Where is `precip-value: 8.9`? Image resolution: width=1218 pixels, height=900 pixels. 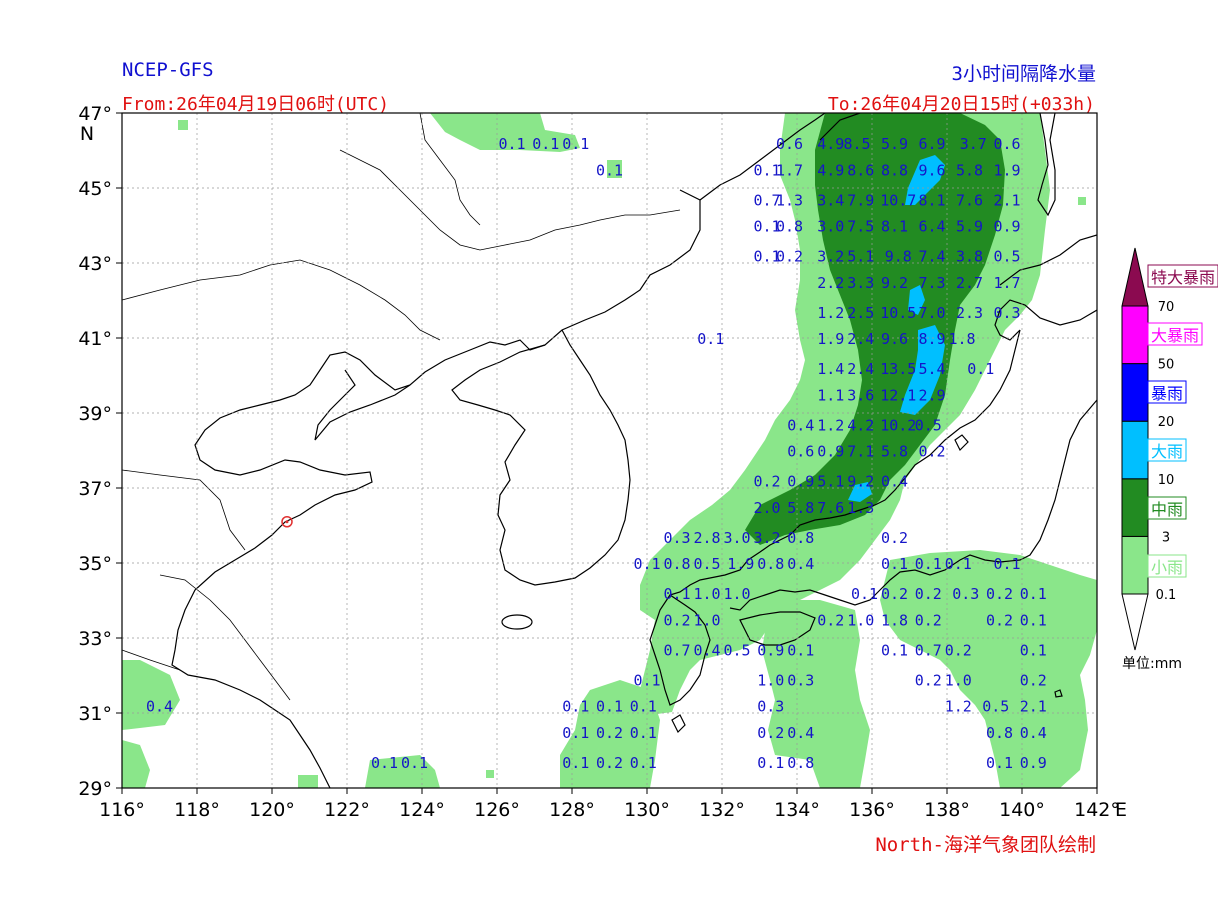 precip-value: 8.9 is located at coordinates (931, 339).